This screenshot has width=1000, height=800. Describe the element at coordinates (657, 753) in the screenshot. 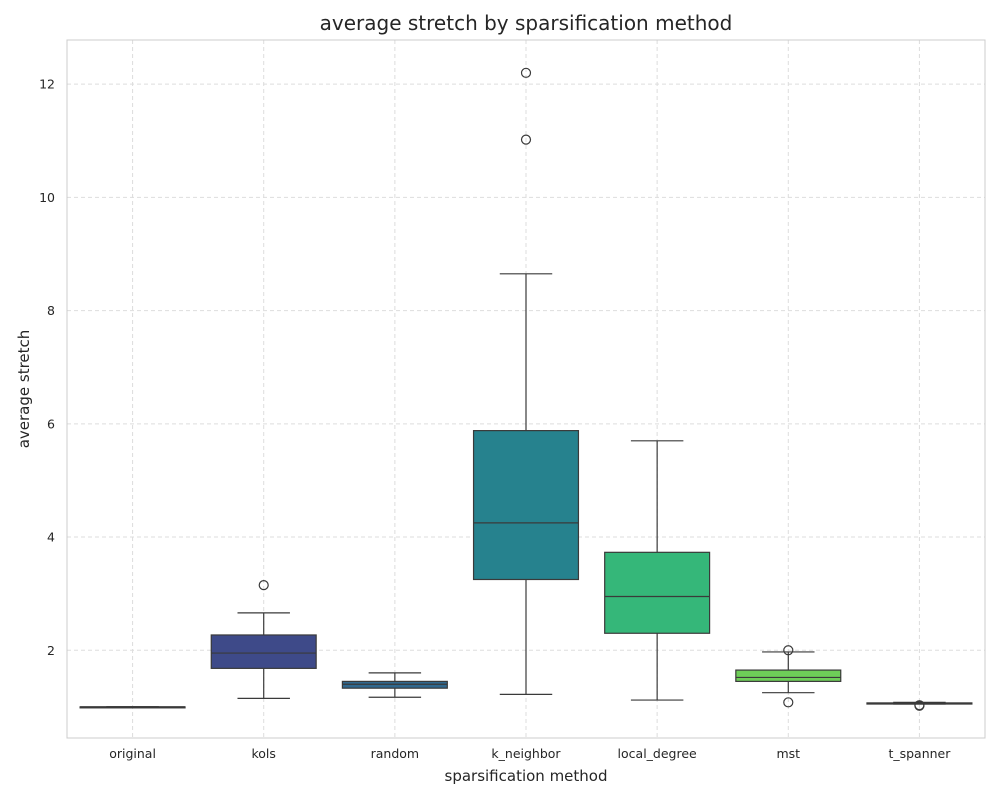

I see `x-tick-label: local_degree` at that location.